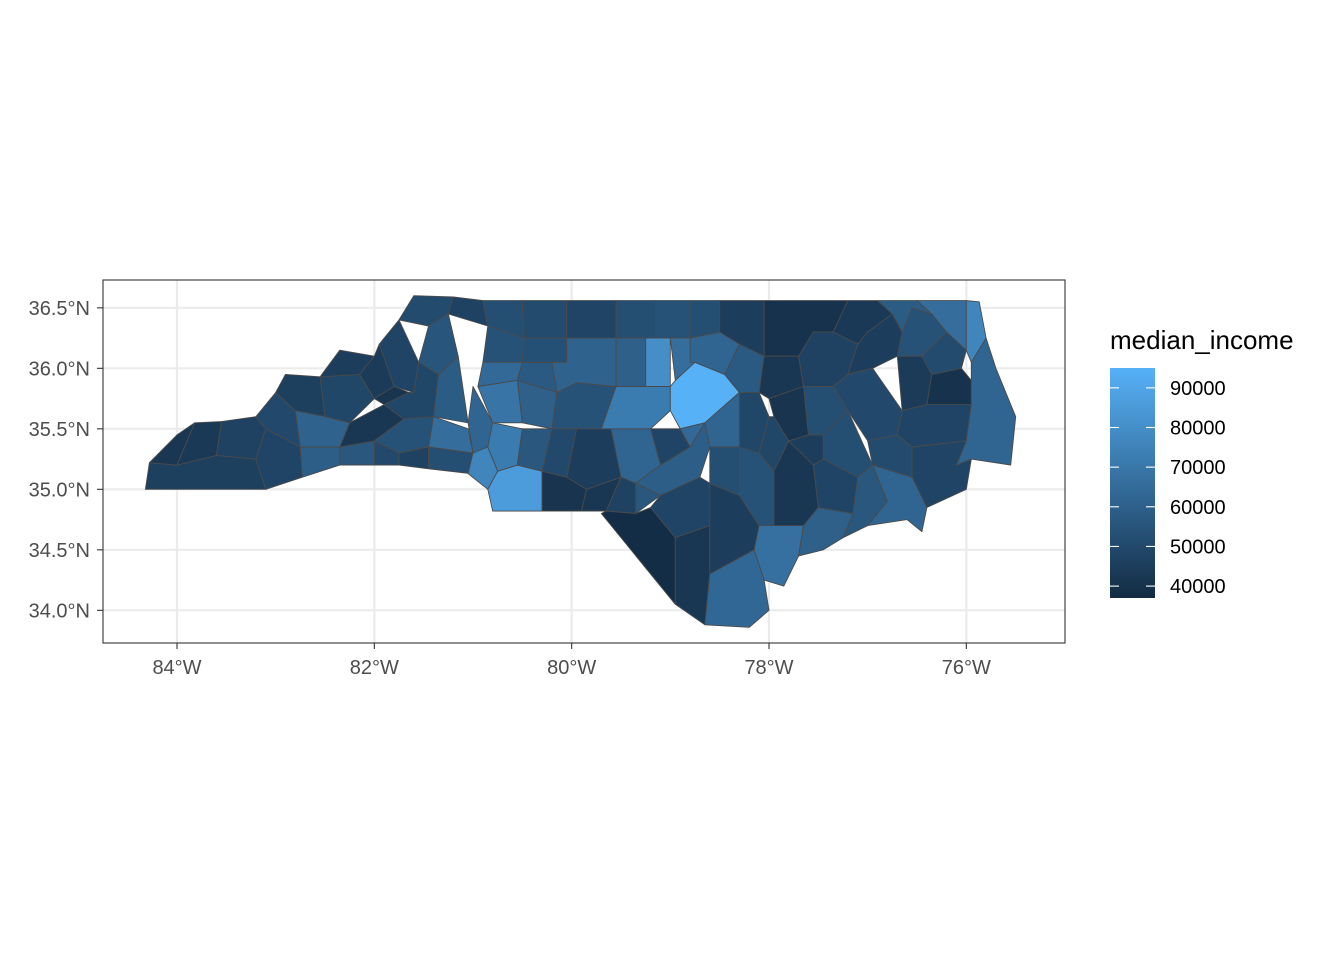 This screenshot has width=1344, height=960. Describe the element at coordinates (1168, 488) in the screenshot. I see `legend-ticks: 40000 50000 60000 70000 80000 90000` at that location.